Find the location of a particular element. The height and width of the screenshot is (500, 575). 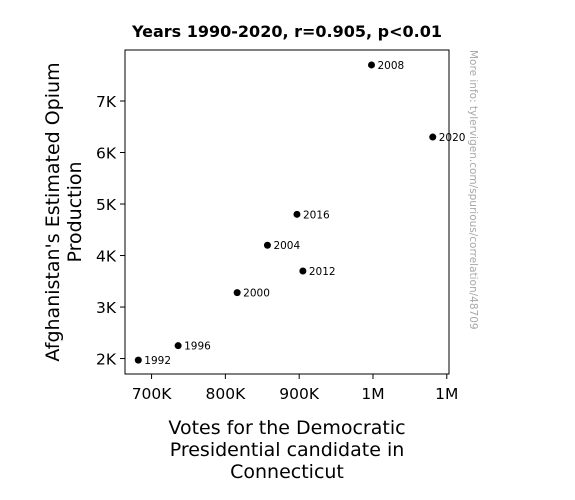

y-tick-label: 2K is located at coordinates (106, 360).